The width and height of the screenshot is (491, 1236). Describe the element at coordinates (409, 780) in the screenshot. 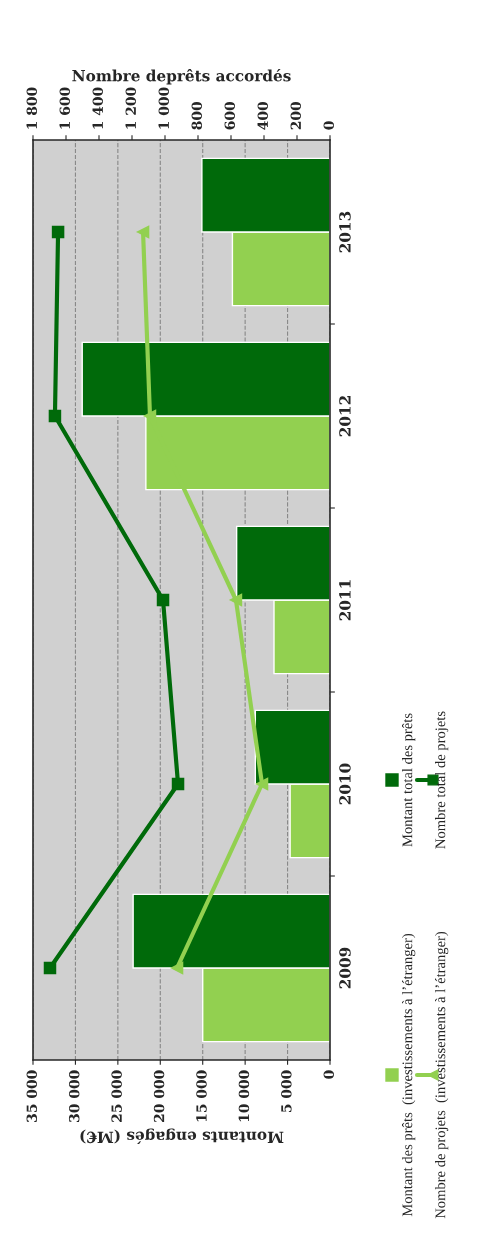

I see `legend-label: Montant total des prêts` at that location.